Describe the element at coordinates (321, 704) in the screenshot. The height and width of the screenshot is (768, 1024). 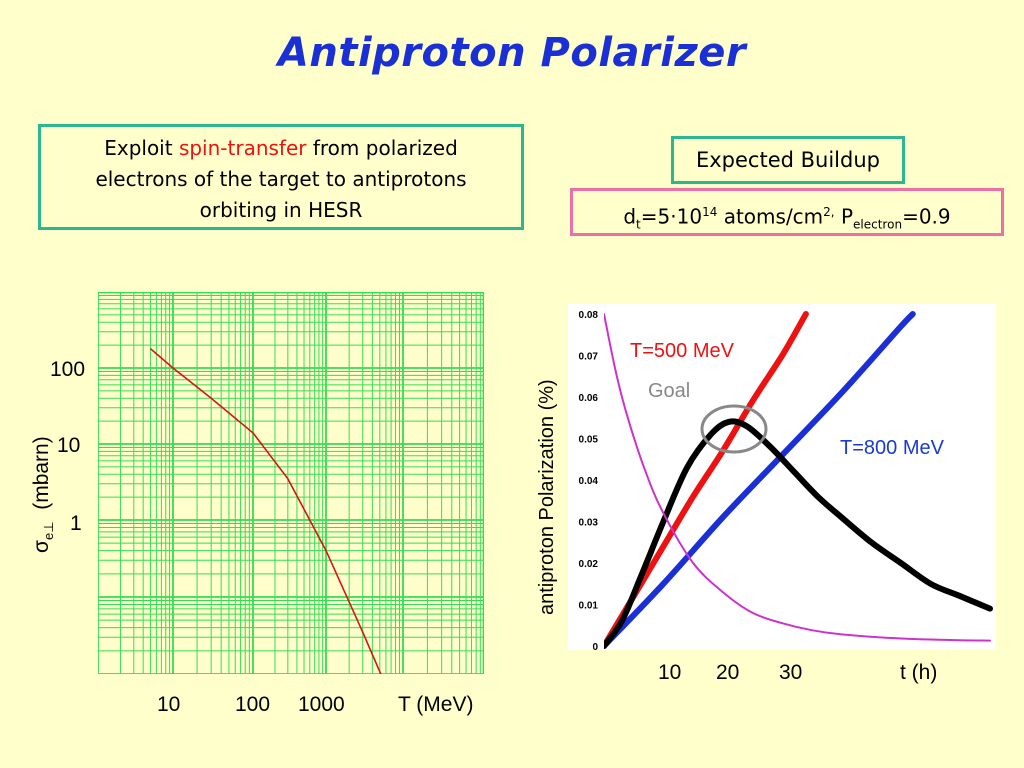
I see `cross-section-x-tick: 1000` at that location.